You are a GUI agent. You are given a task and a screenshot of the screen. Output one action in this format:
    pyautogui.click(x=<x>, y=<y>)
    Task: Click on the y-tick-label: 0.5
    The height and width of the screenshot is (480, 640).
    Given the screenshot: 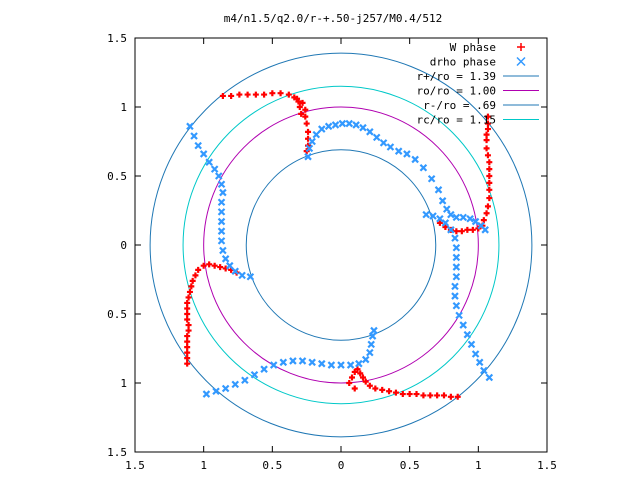 What is the action you would take?
    pyautogui.click(x=117, y=176)
    